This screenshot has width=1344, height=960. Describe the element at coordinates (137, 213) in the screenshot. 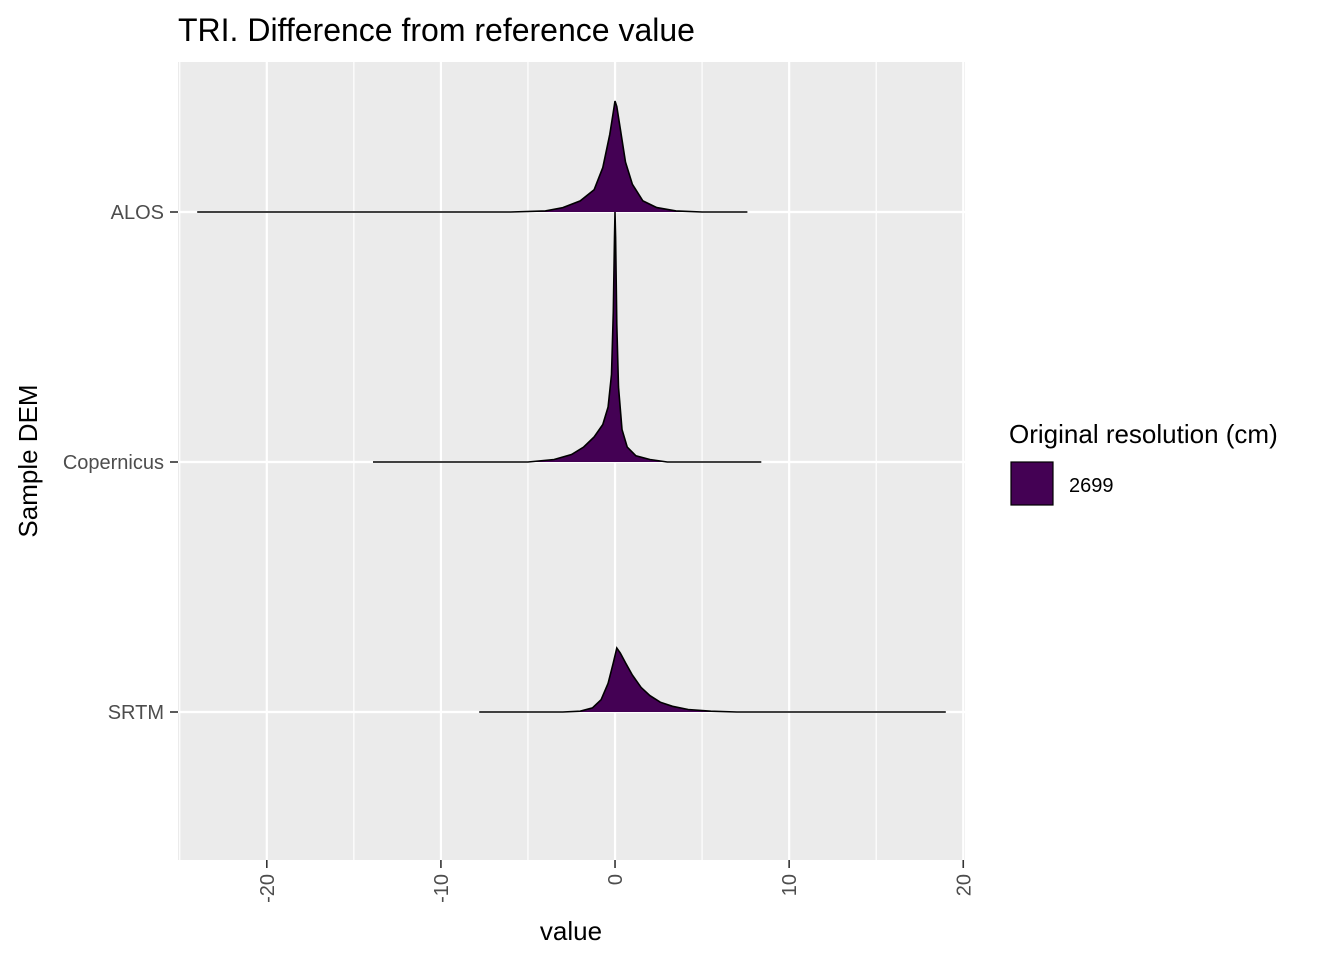

I see `y-tick-label: ALOS` at that location.